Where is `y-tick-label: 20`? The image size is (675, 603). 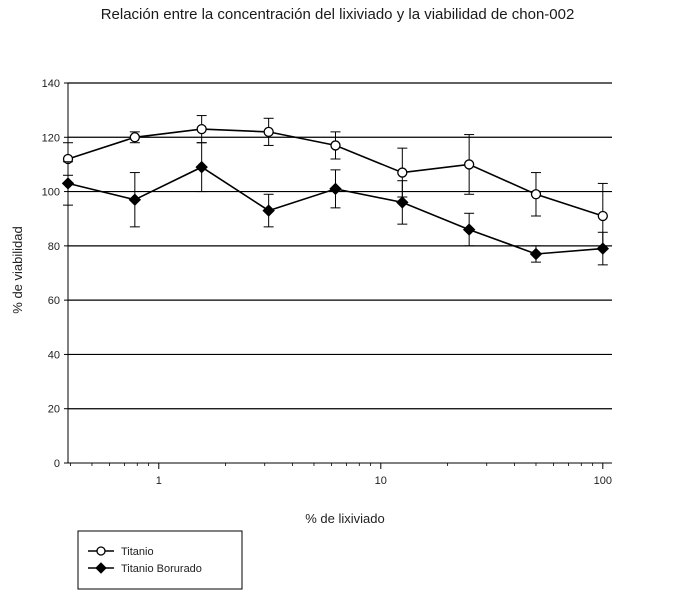
y-tick-label: 20 is located at coordinates (54, 410).